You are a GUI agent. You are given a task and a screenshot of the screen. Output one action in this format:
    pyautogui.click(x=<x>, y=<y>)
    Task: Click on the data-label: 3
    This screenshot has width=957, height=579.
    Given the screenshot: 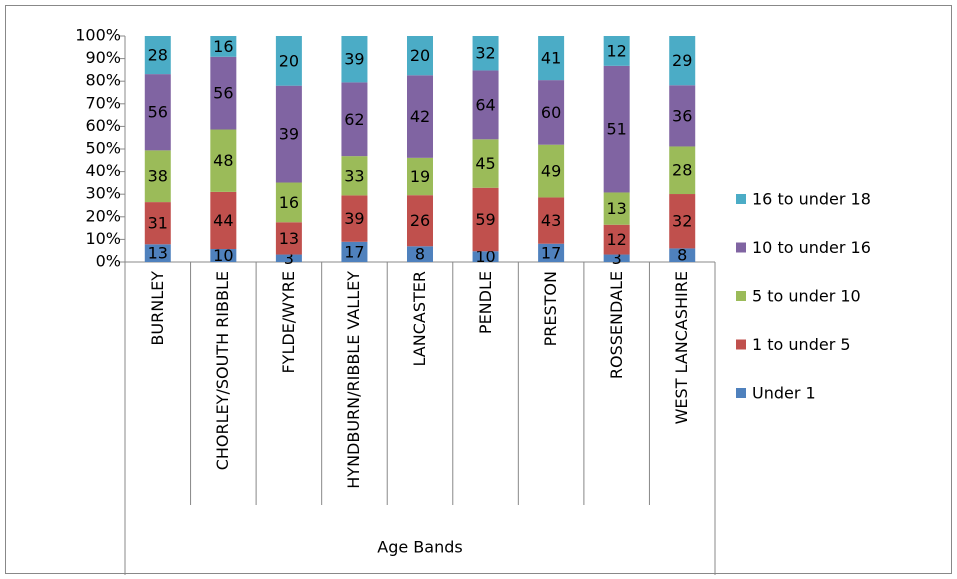 What is the action you would take?
    pyautogui.click(x=617, y=258)
    